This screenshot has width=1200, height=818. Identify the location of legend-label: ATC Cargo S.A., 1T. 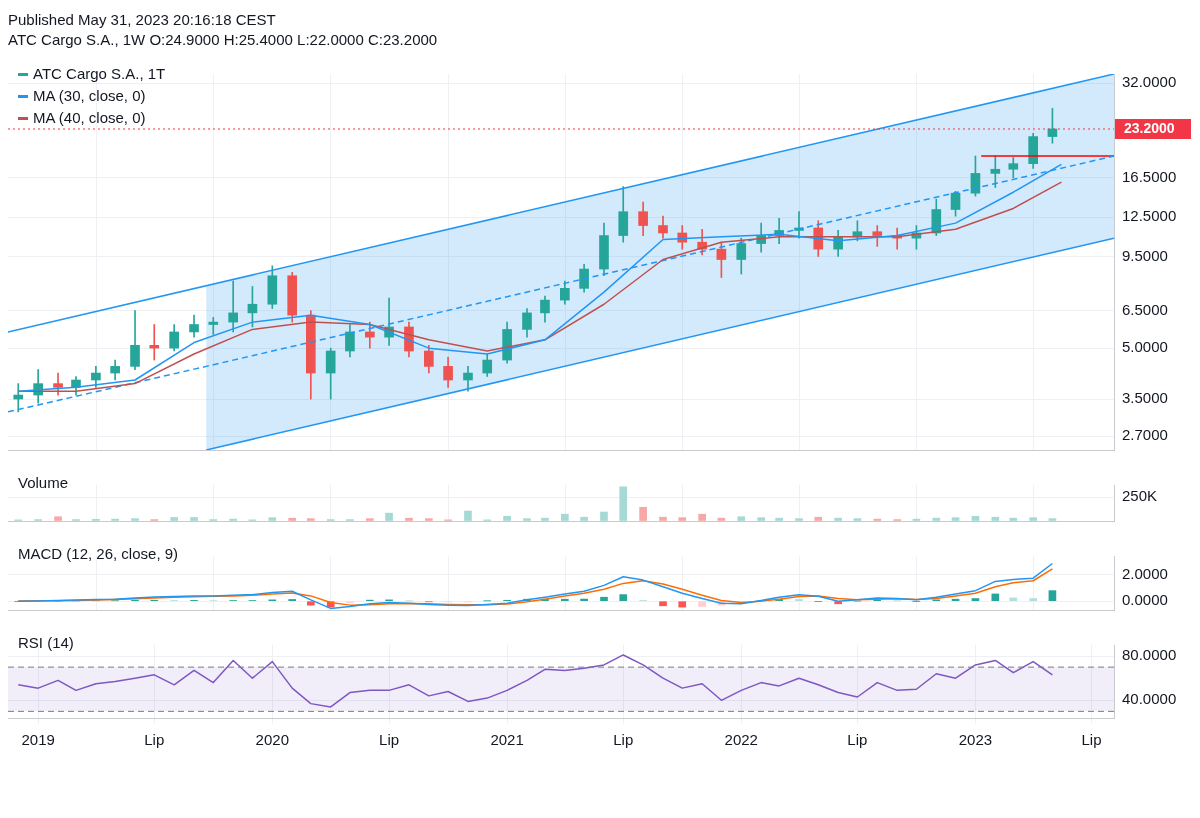
(99, 74).